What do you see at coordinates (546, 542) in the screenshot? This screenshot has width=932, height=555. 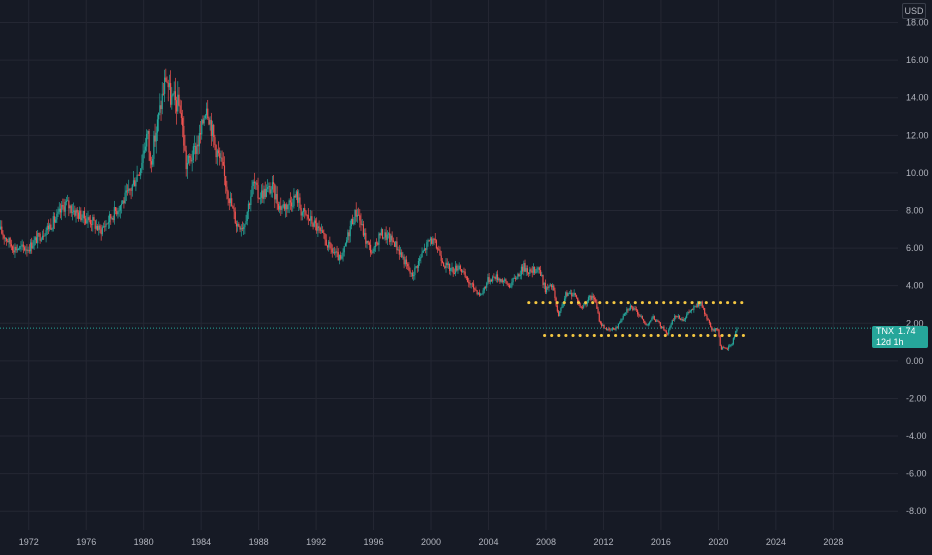 I see `x-tick-label: 2008` at bounding box center [546, 542].